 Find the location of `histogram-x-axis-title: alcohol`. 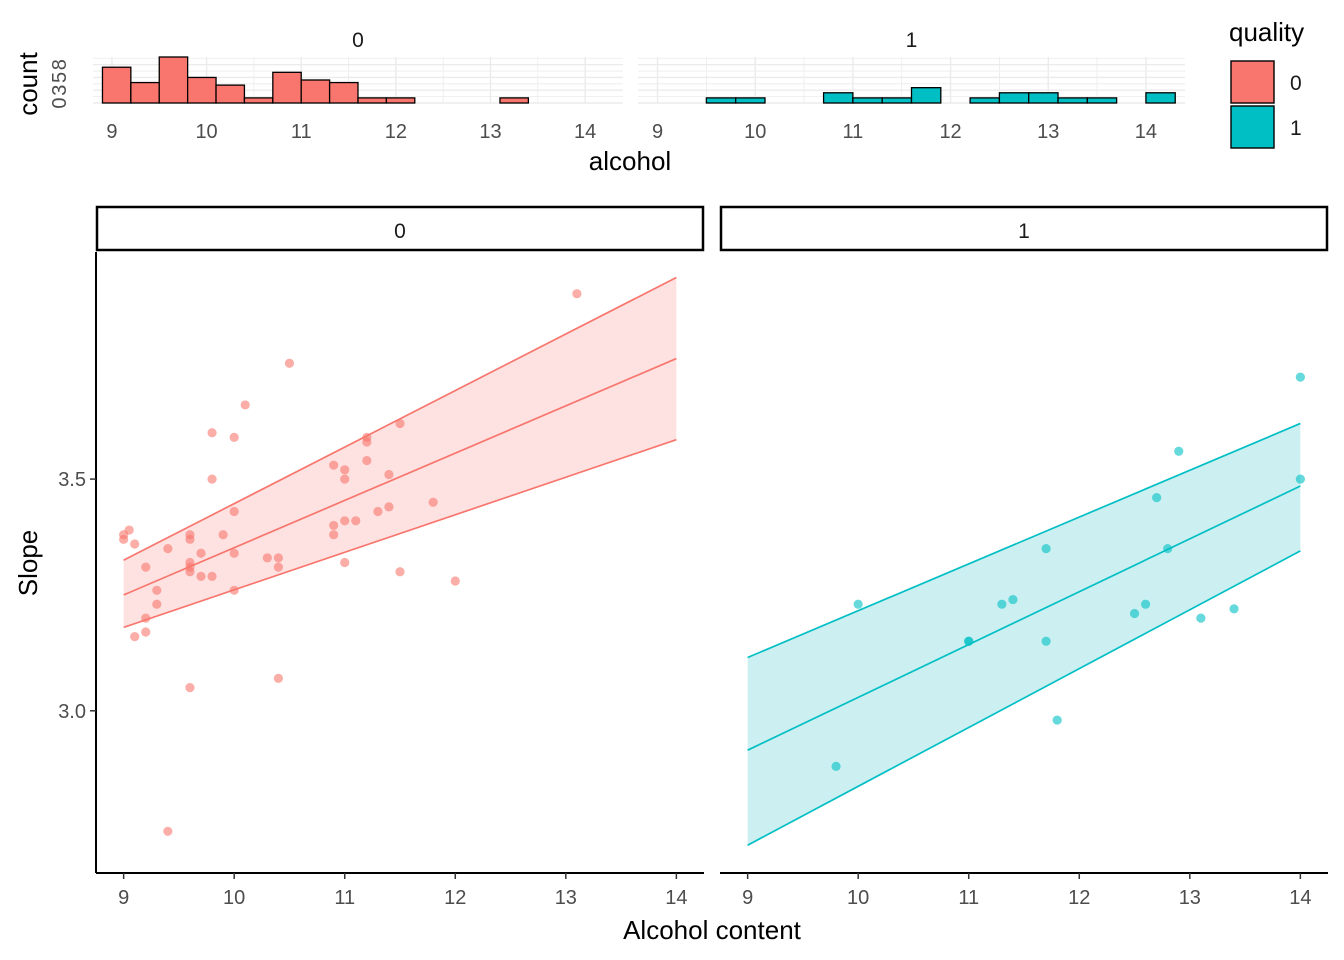

histogram-x-axis-title: alcohol is located at coordinates (630, 161).